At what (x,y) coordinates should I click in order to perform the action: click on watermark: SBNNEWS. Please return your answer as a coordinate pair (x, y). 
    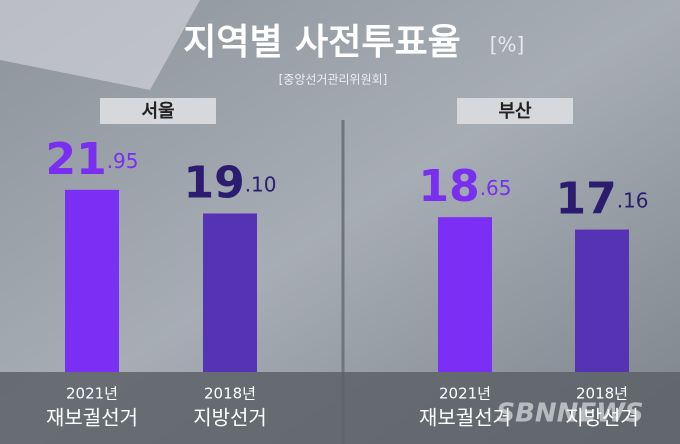
    Looking at the image, I should click on (569, 414).